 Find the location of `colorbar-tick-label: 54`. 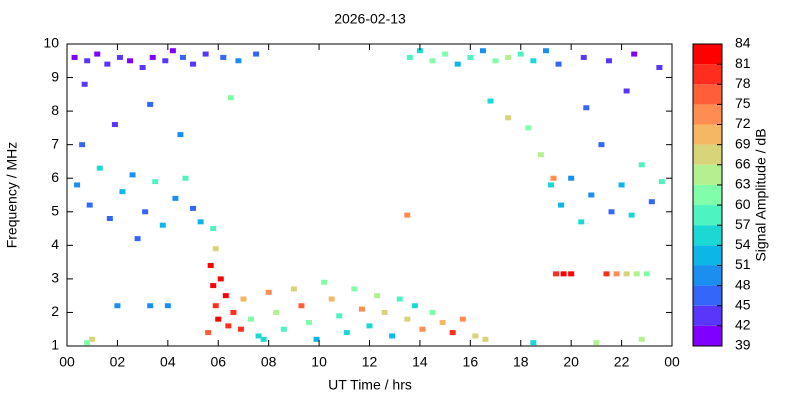

colorbar-tick-label: 54 is located at coordinates (743, 244).